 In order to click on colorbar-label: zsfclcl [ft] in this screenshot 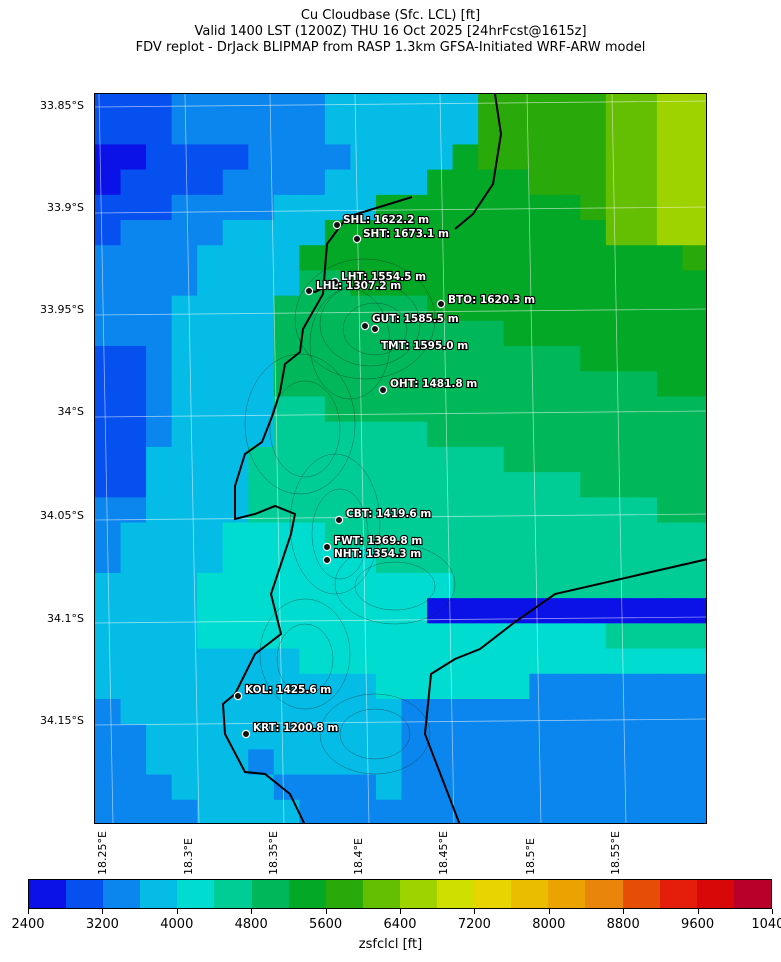, I will do `click(390, 944)`.